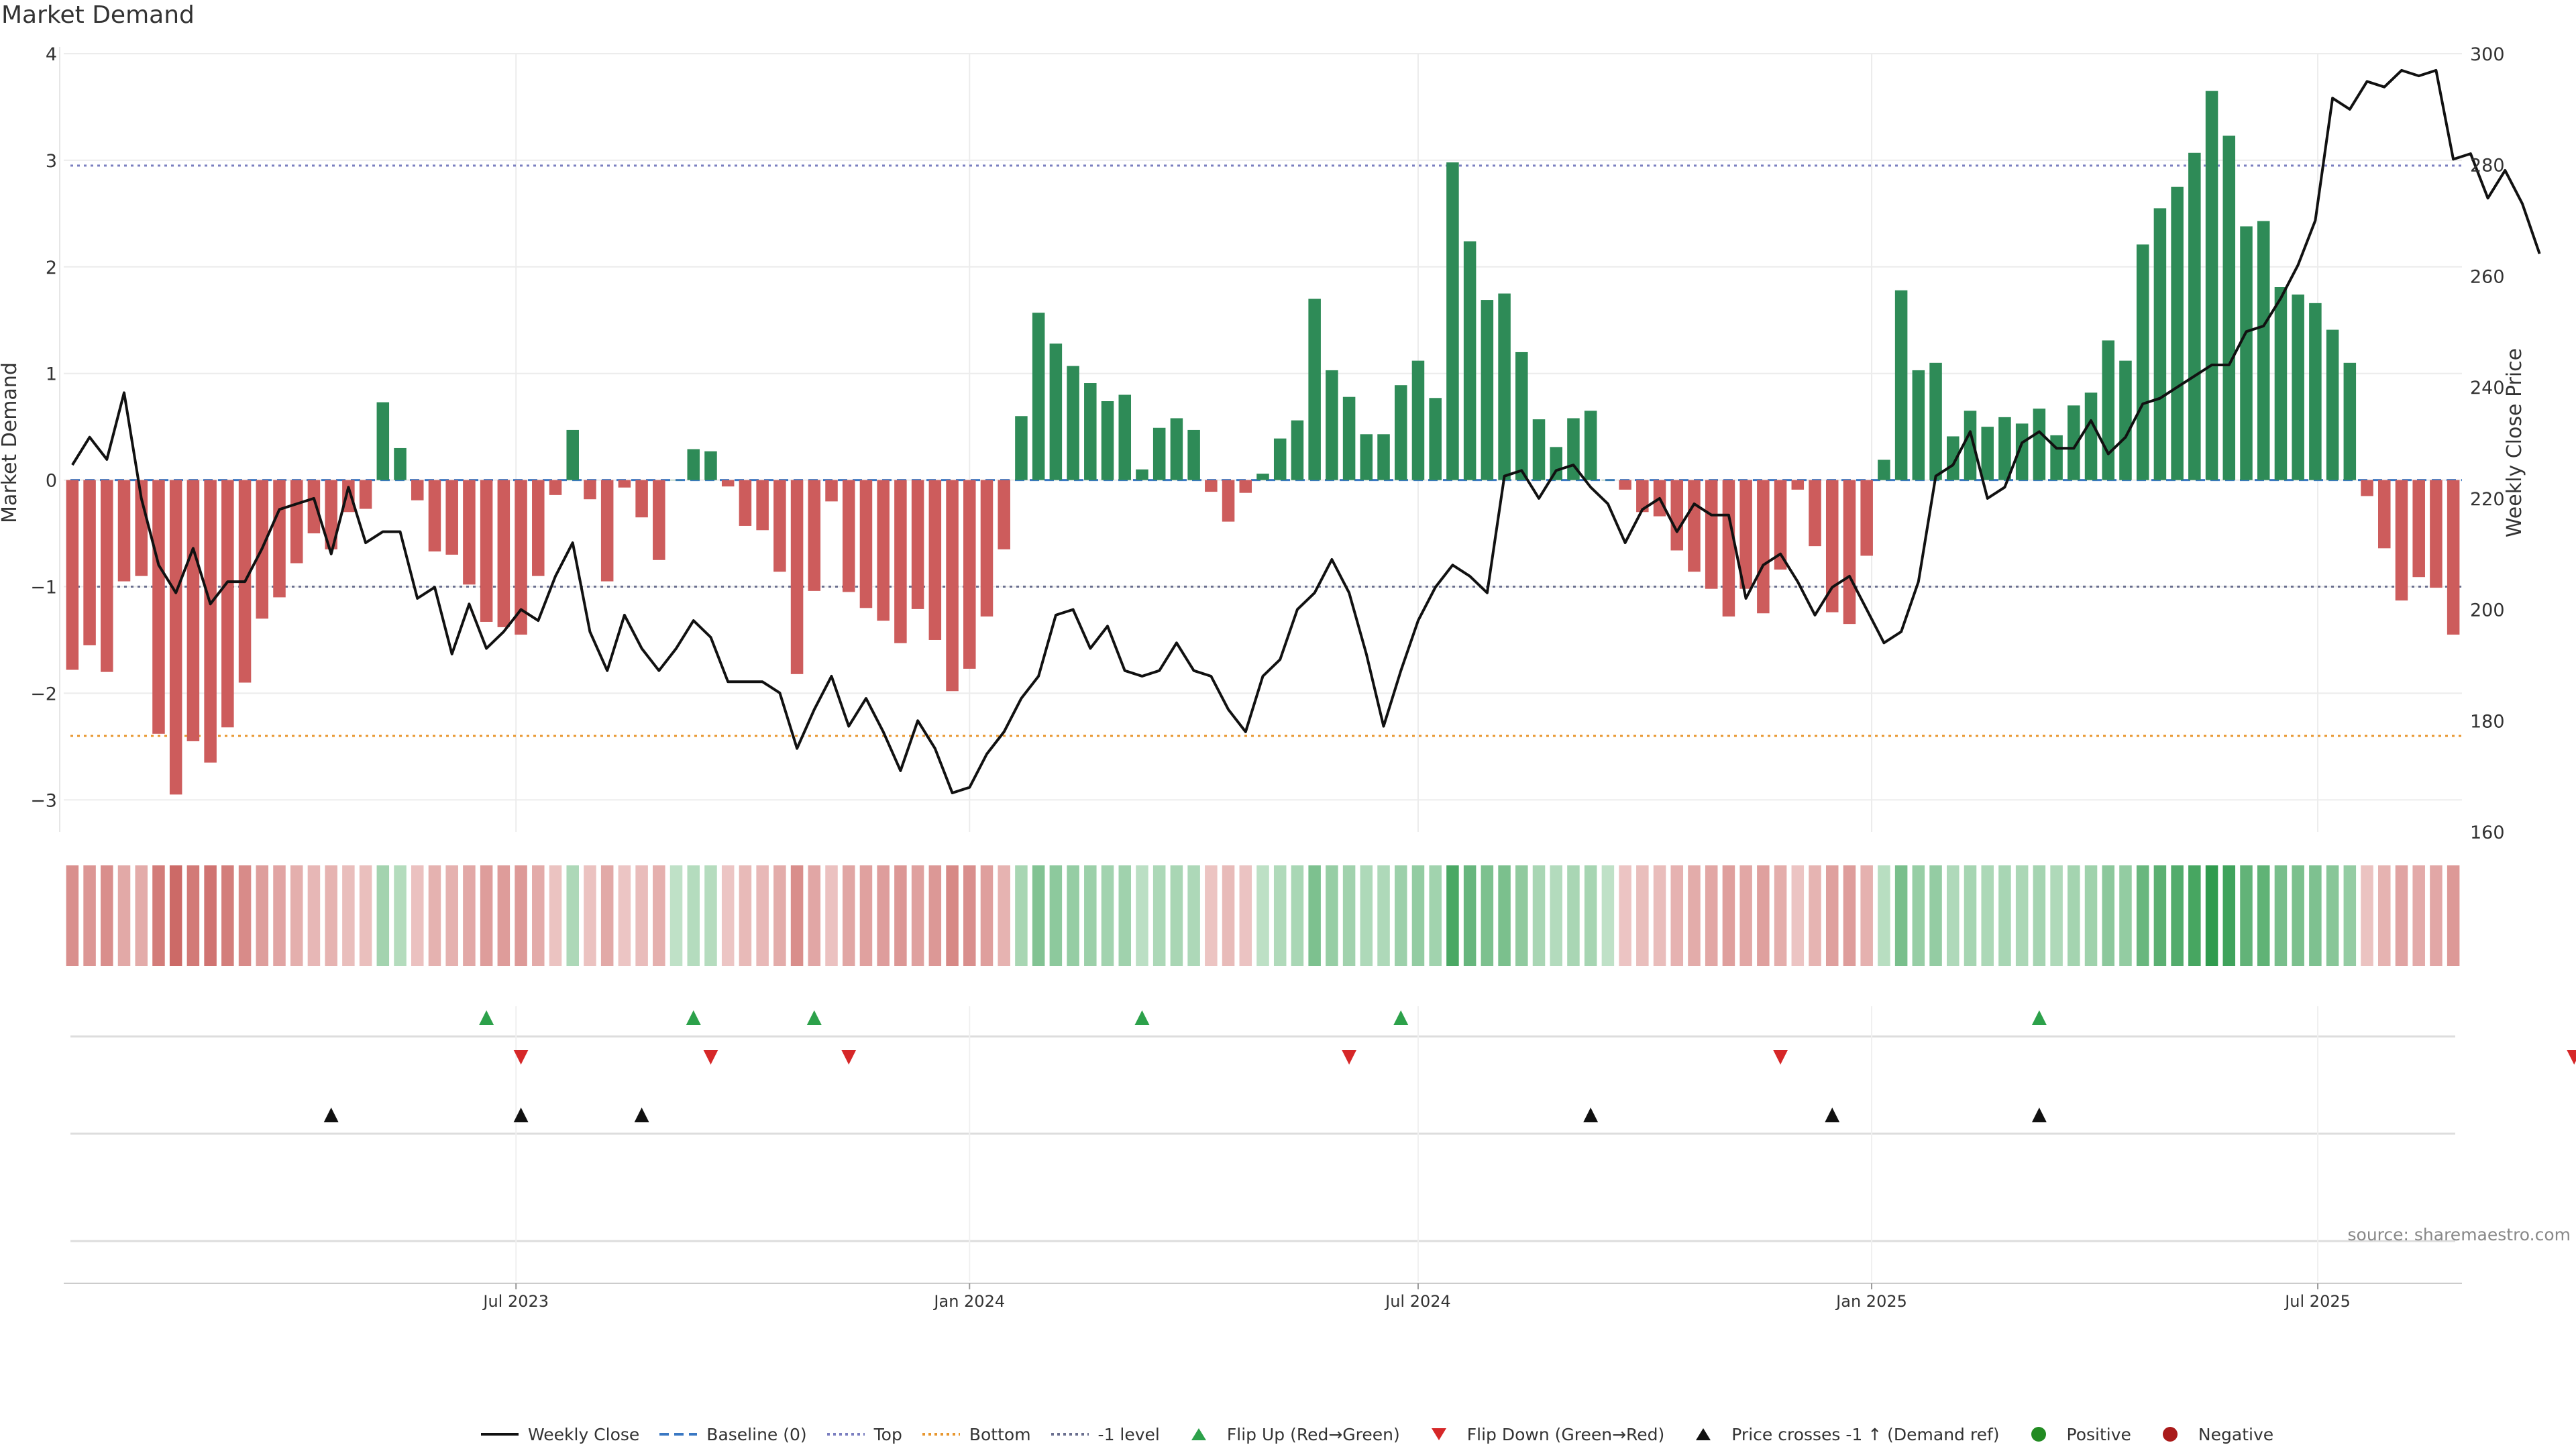 This screenshot has height=1449, width=2576. What do you see at coordinates (43, 800) in the screenshot?
I see `y-tick-left: −3` at bounding box center [43, 800].